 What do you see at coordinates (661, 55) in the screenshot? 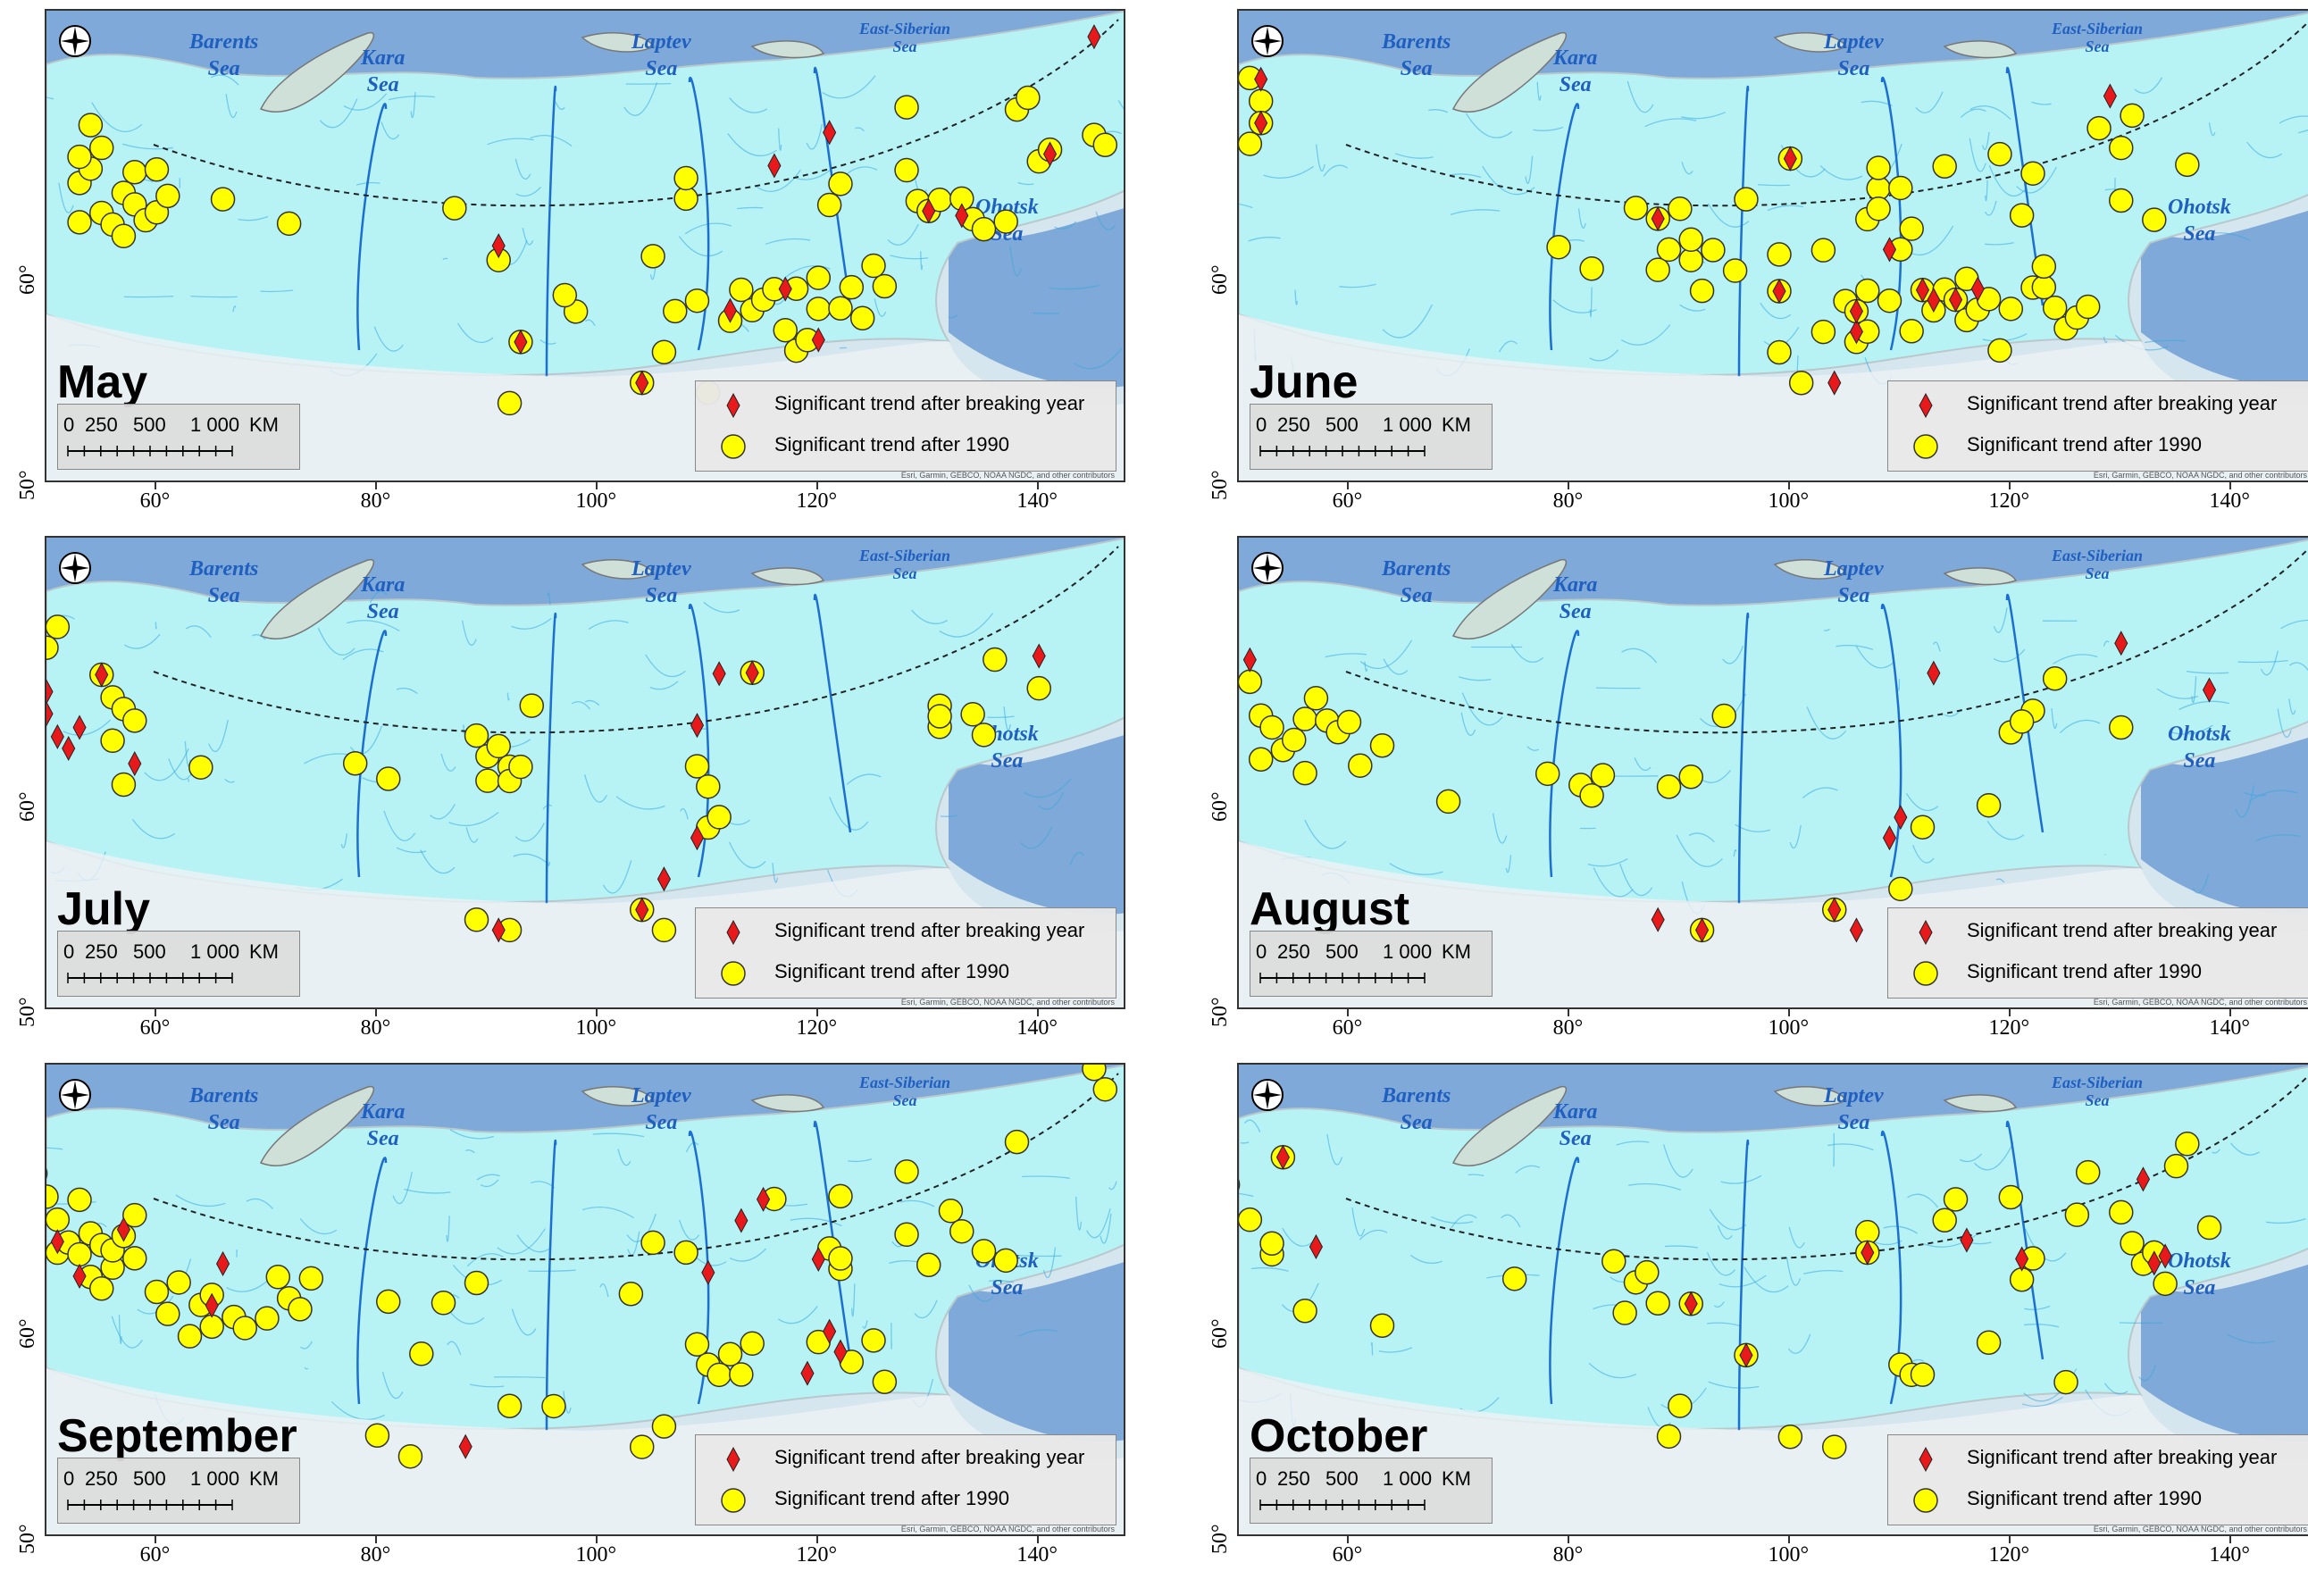
I see `laptev-sea-label: Laptev Sea` at bounding box center [661, 55].